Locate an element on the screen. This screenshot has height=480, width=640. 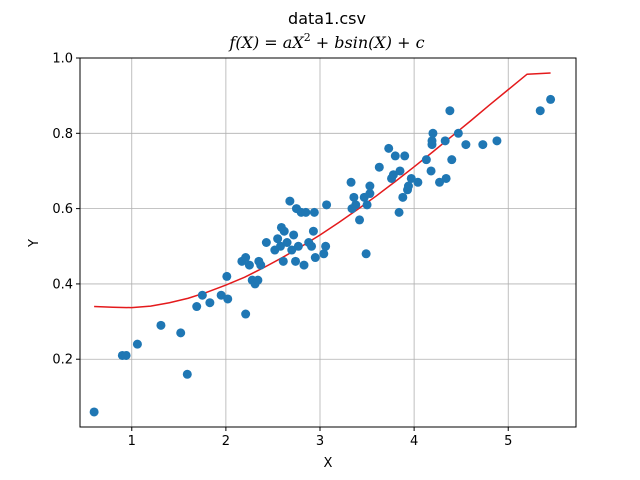
x-axis-ticks: 1 2 3 4 5 is located at coordinates (320, 438).